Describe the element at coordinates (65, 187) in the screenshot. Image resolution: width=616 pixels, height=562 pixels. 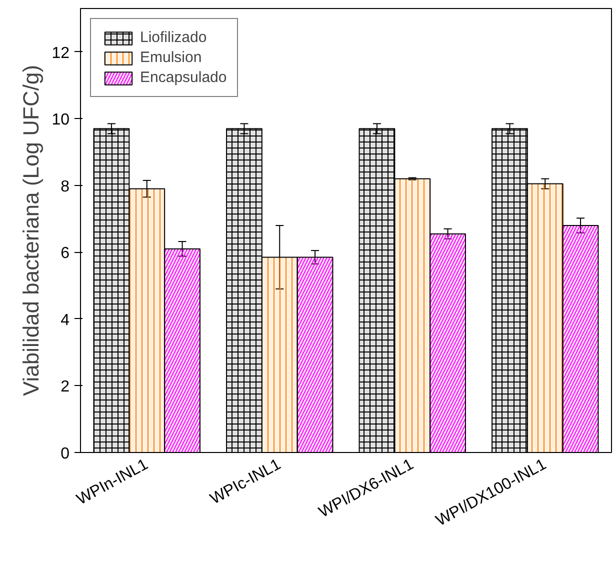
I see `y-tick-label: 8` at that location.